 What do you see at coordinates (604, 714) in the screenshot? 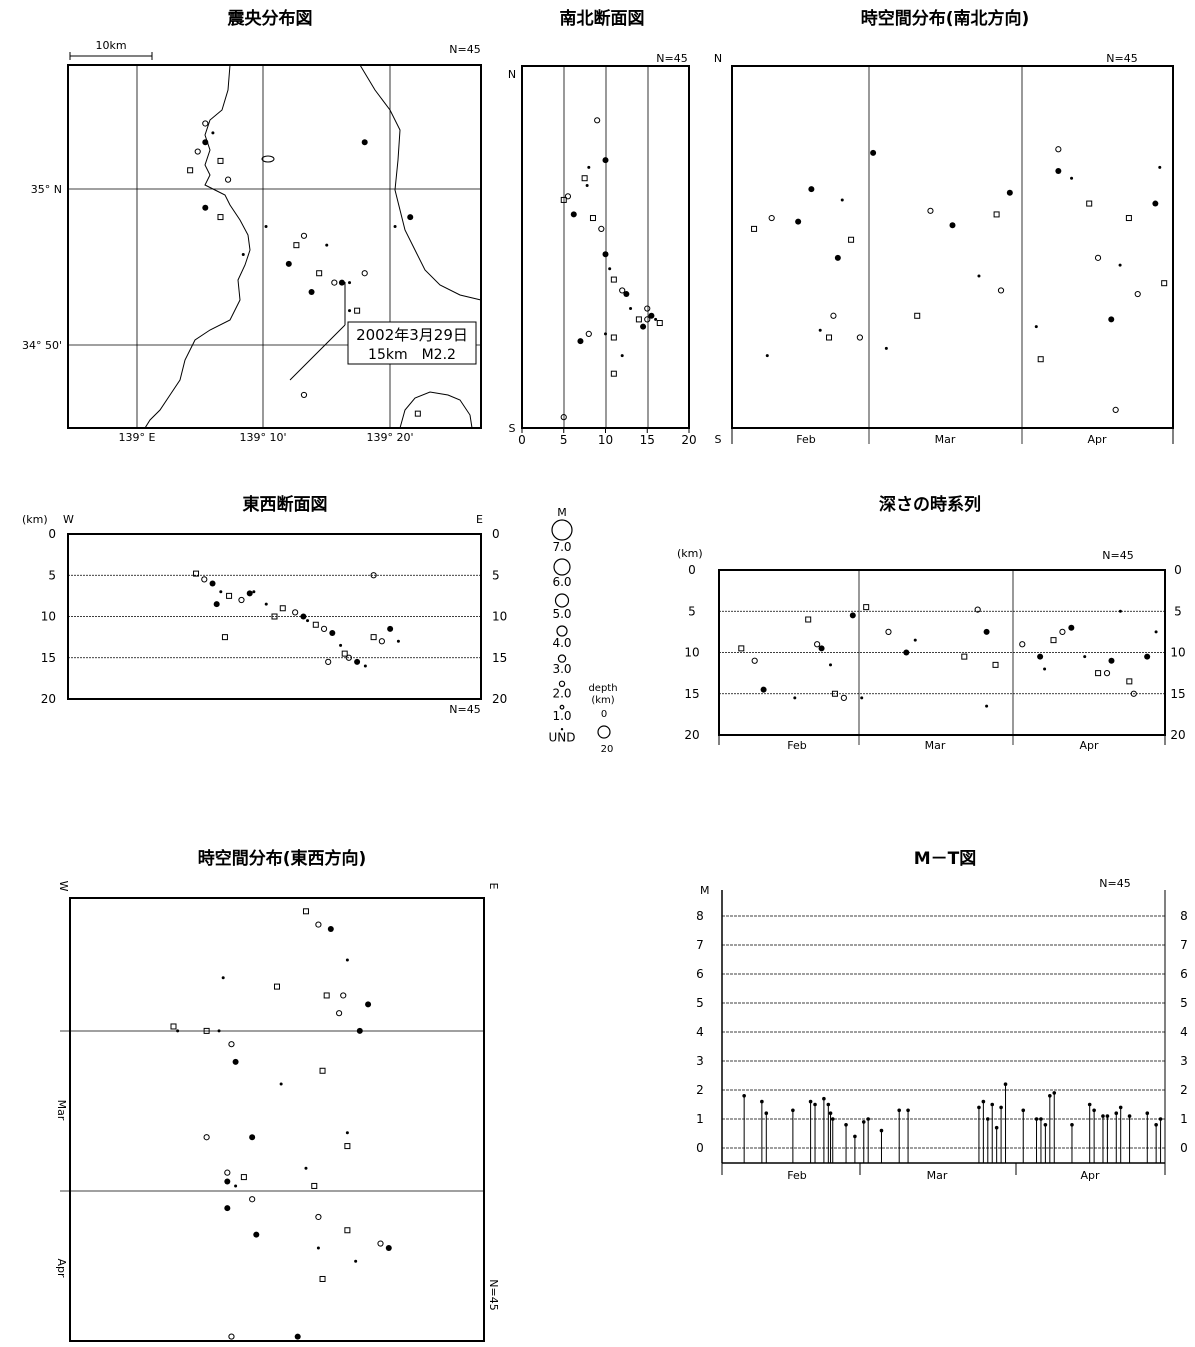
I see `legend-depth-0: 0` at bounding box center [604, 714].